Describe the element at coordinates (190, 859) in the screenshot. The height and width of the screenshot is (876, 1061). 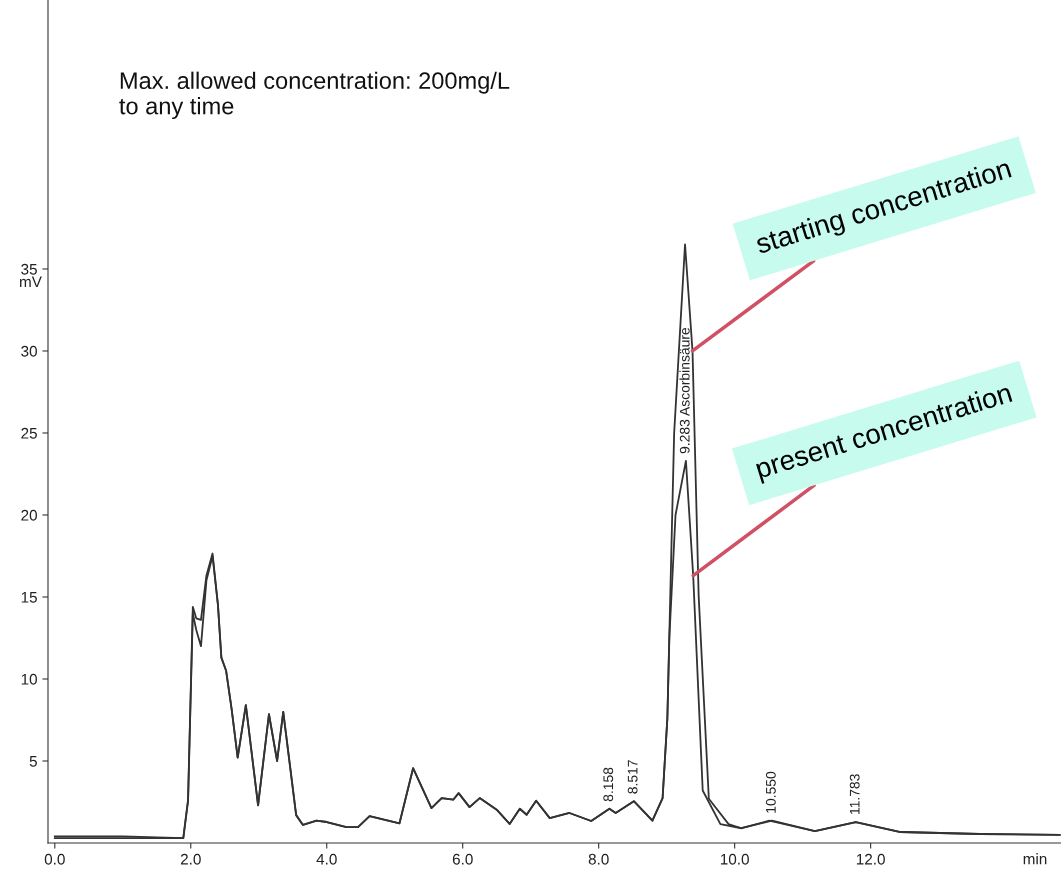
I see `x-tick-label: 2.0` at that location.